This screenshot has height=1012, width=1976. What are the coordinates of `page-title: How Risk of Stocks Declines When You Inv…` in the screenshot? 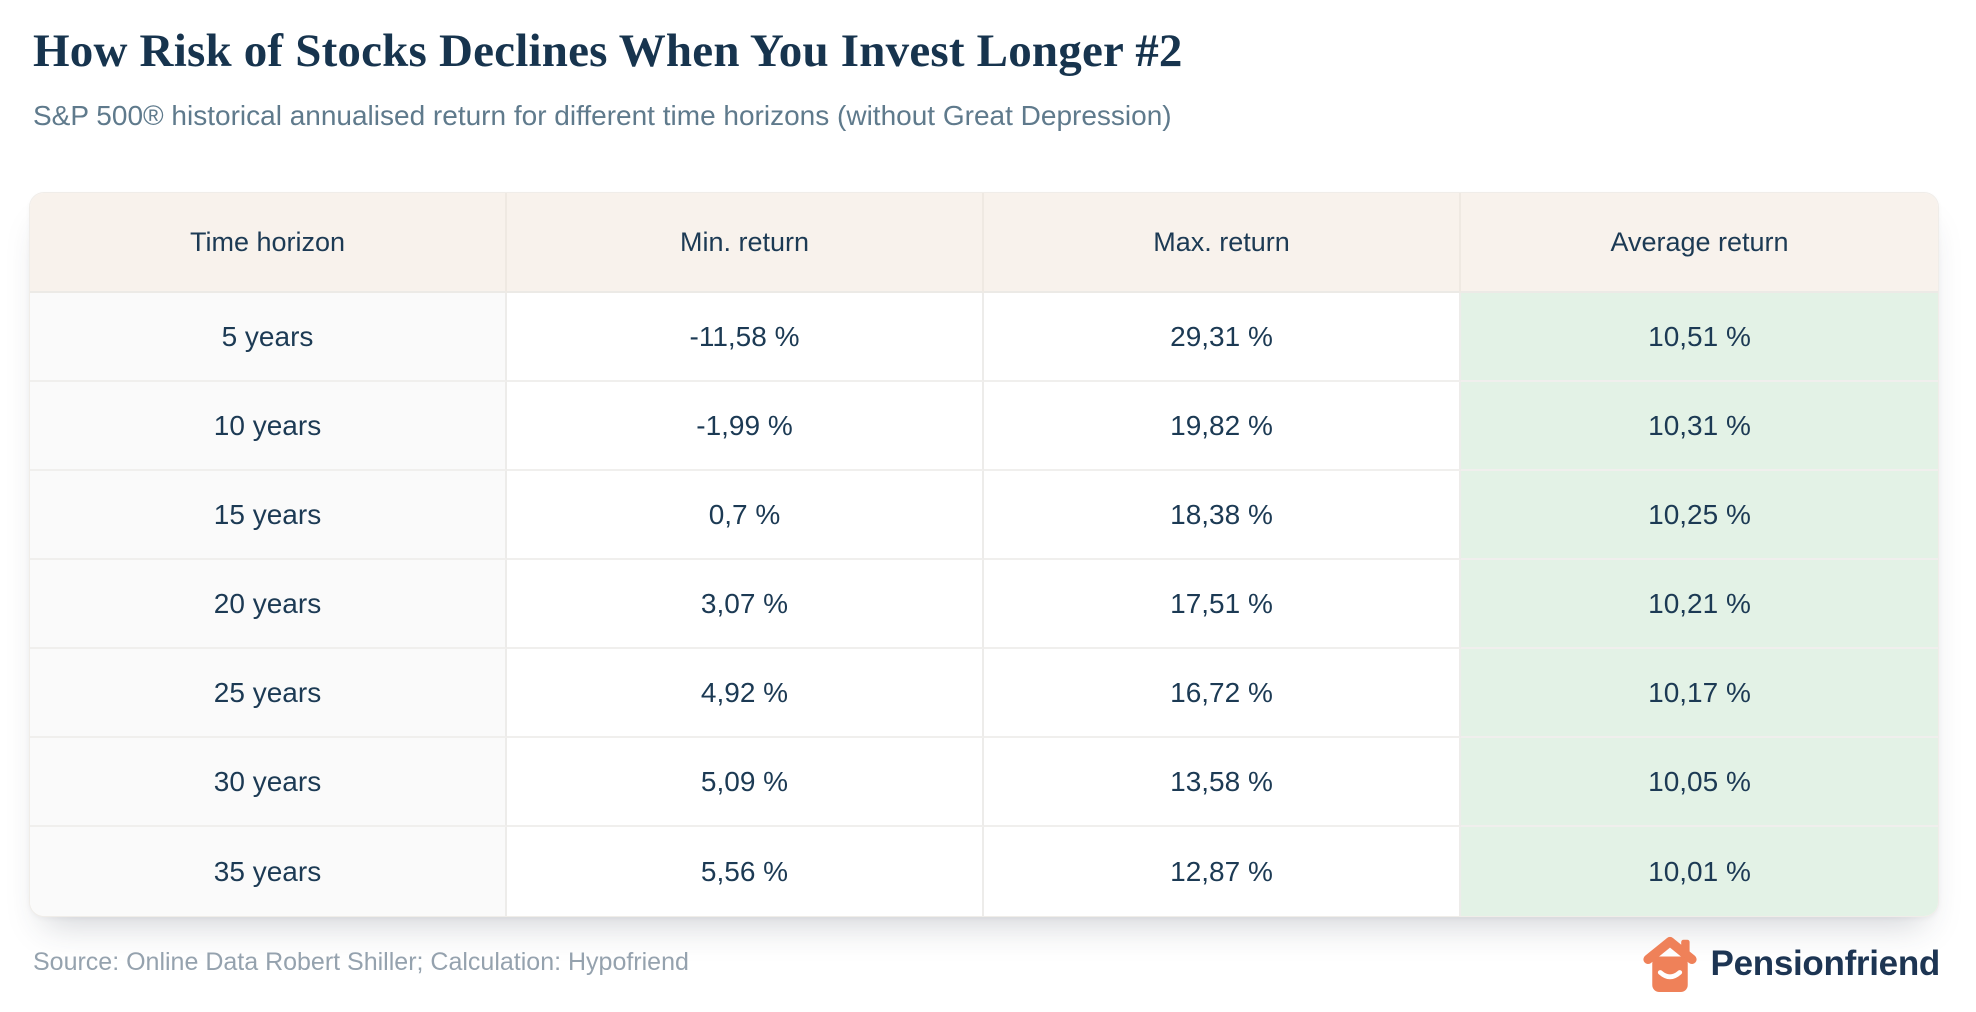 It's located at (608, 51).